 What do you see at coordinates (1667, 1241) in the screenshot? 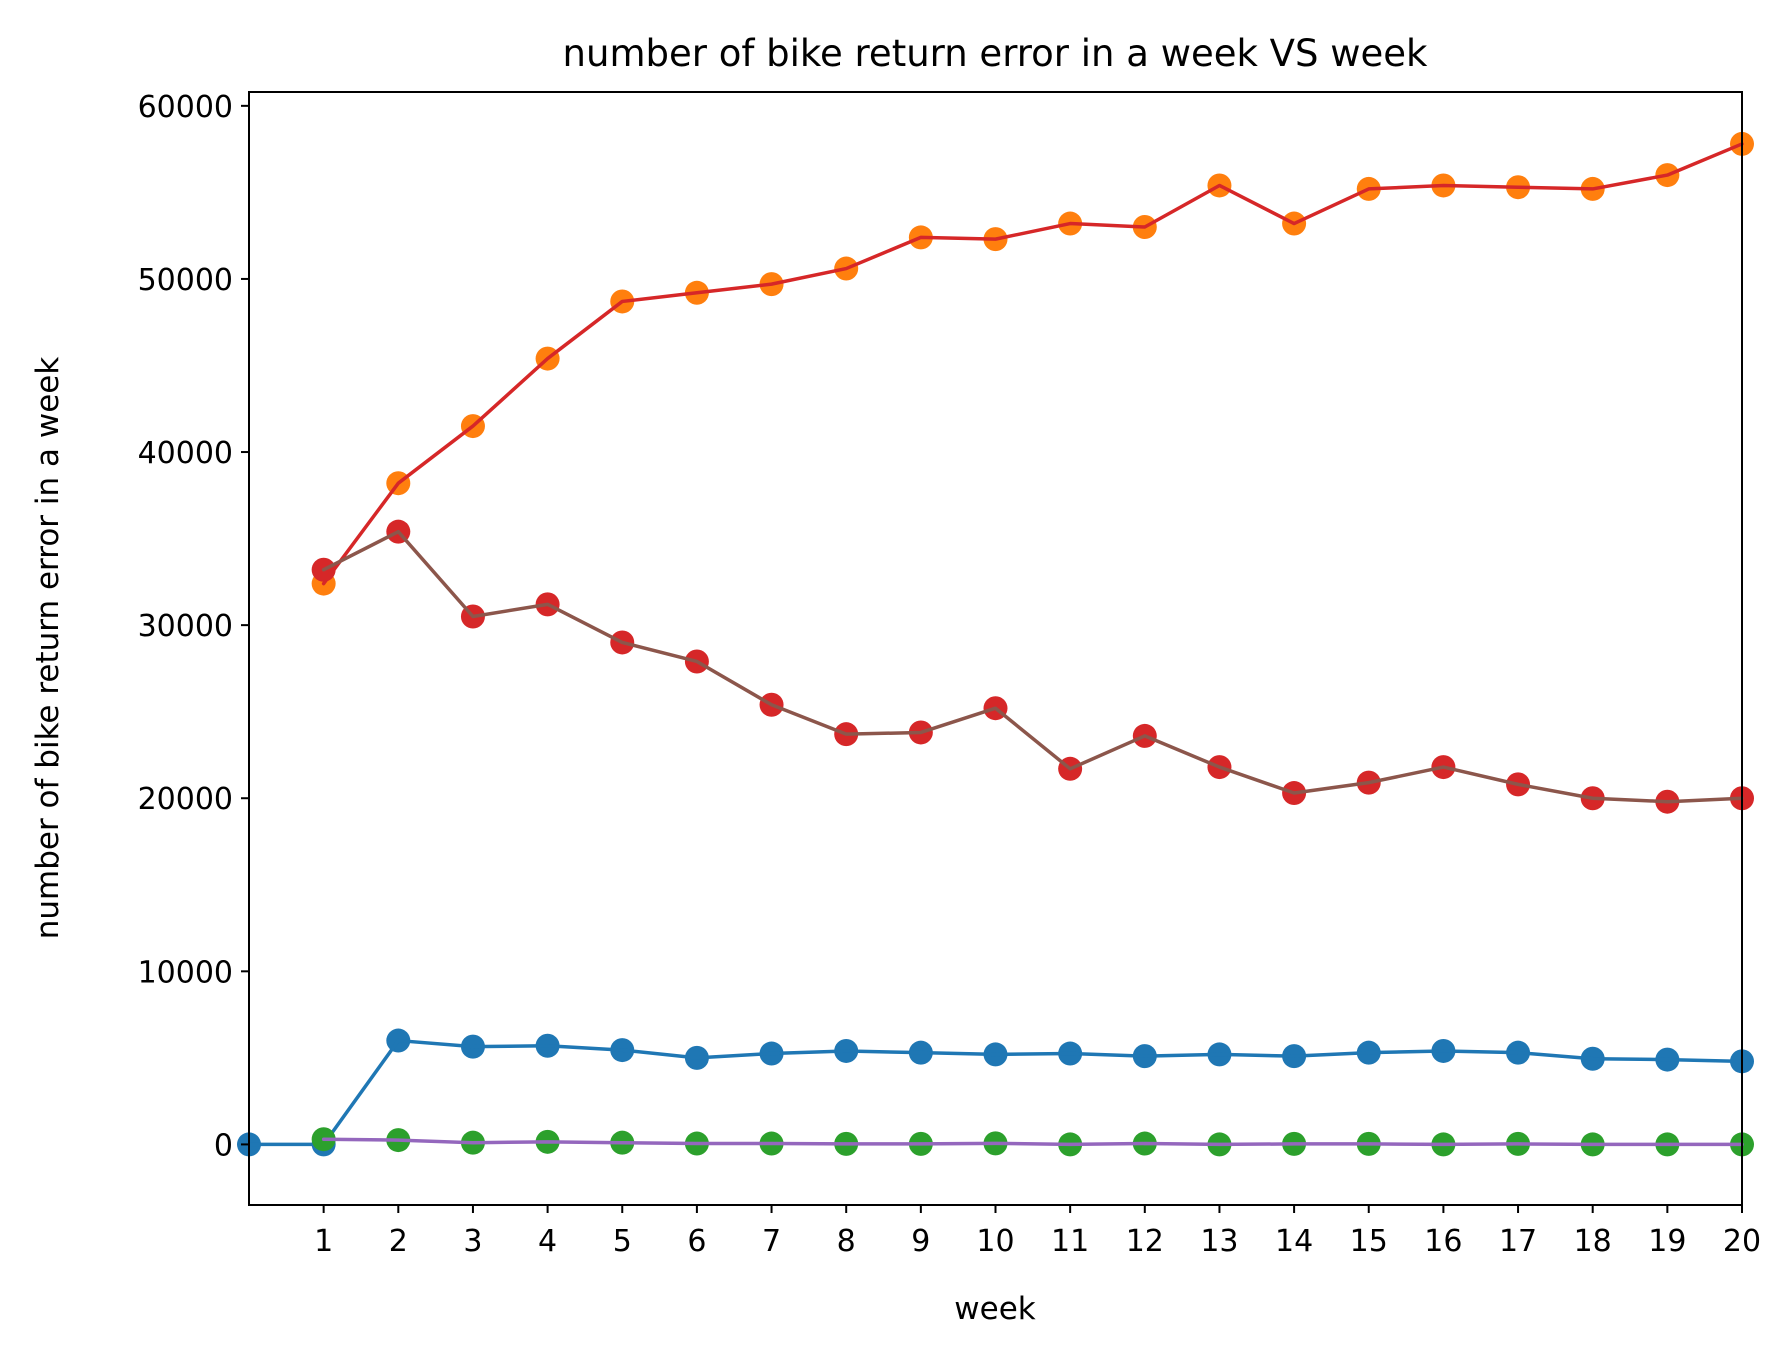
I see `x-tick-label: 19` at bounding box center [1667, 1241].